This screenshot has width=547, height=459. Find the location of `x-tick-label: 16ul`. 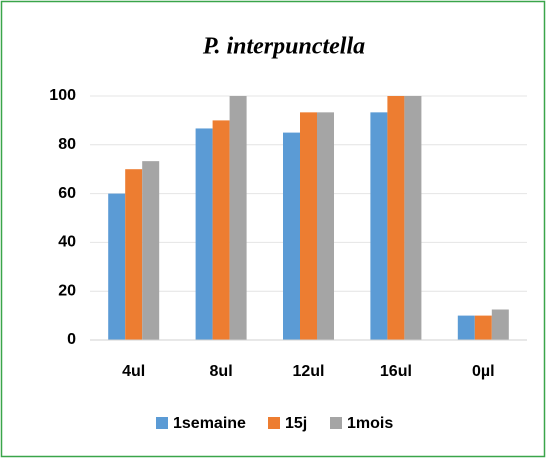

x-tick-label: 16ul is located at coordinates (396, 371).